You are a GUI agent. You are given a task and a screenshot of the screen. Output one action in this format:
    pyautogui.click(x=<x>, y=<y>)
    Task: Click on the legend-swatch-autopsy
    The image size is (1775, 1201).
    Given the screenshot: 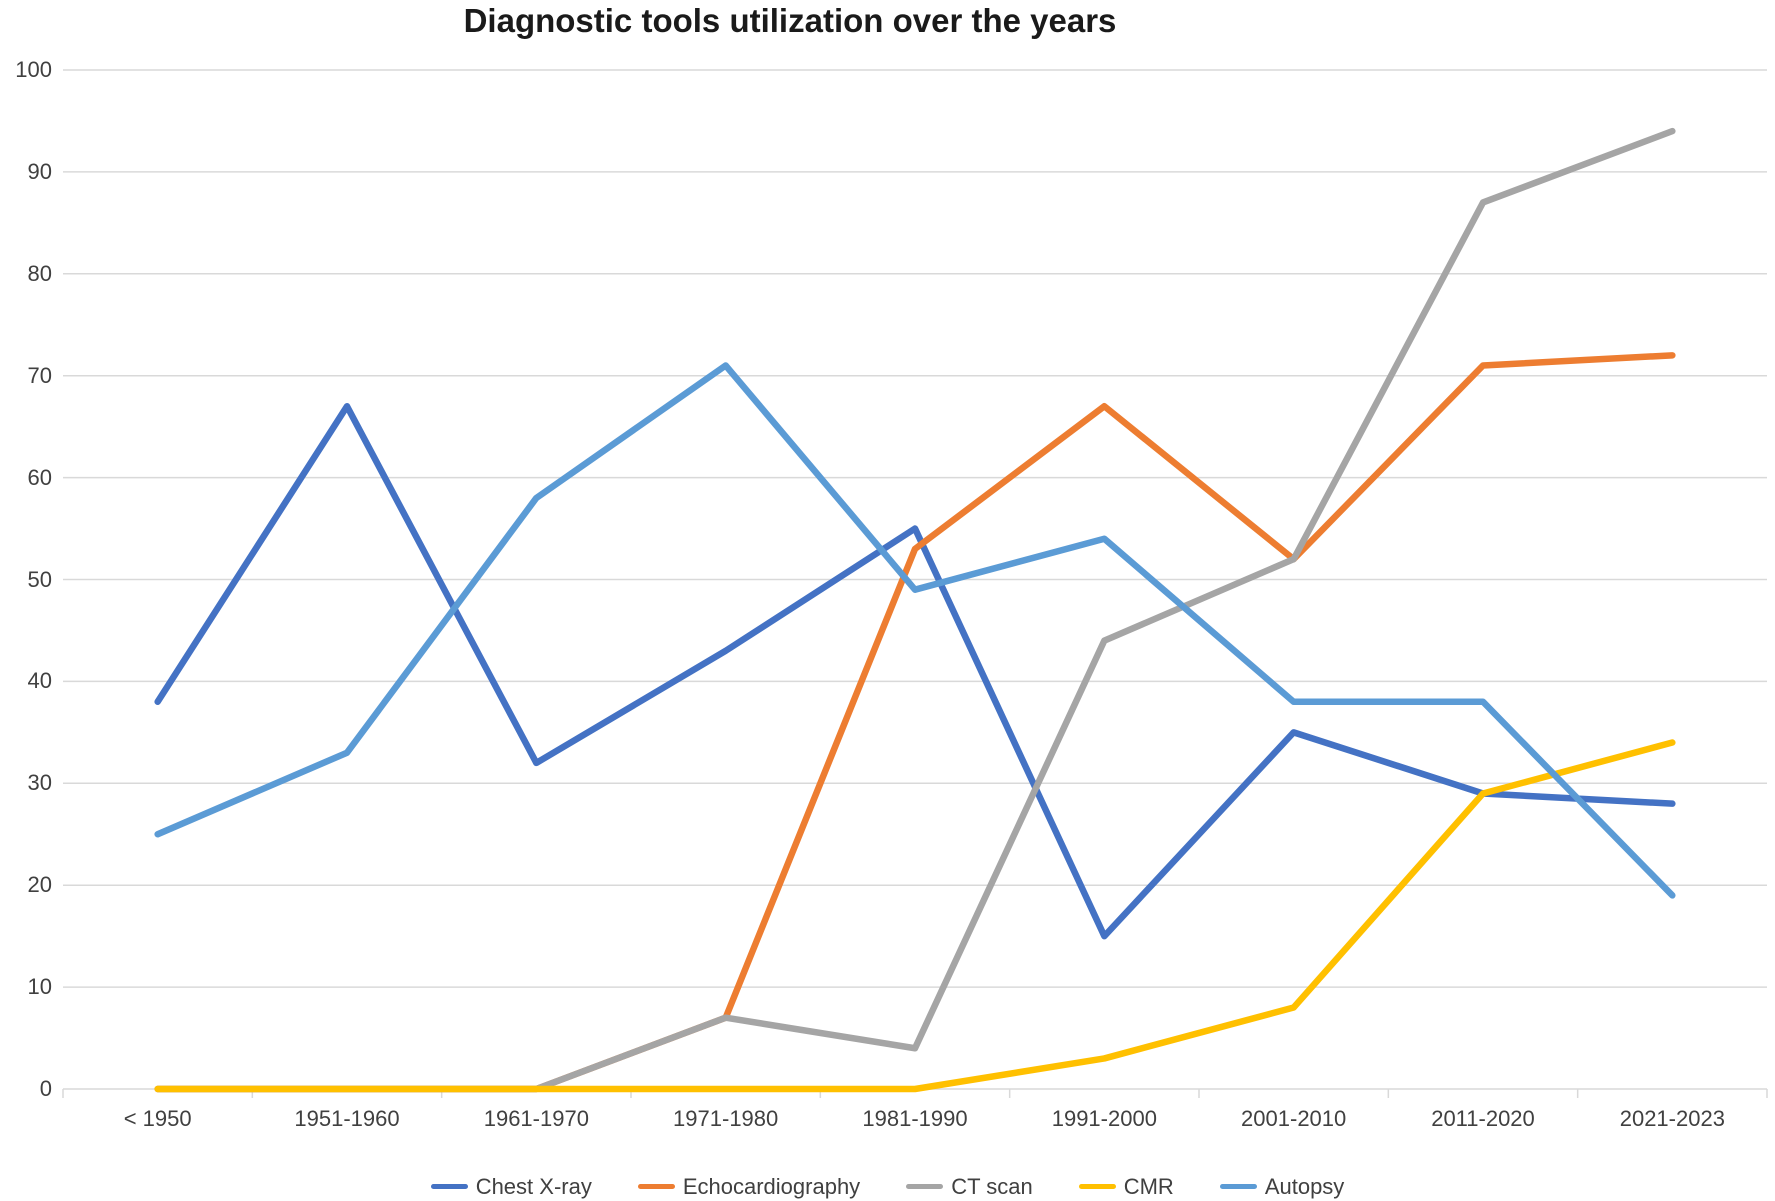 What is the action you would take?
    pyautogui.click(x=1238, y=1186)
    